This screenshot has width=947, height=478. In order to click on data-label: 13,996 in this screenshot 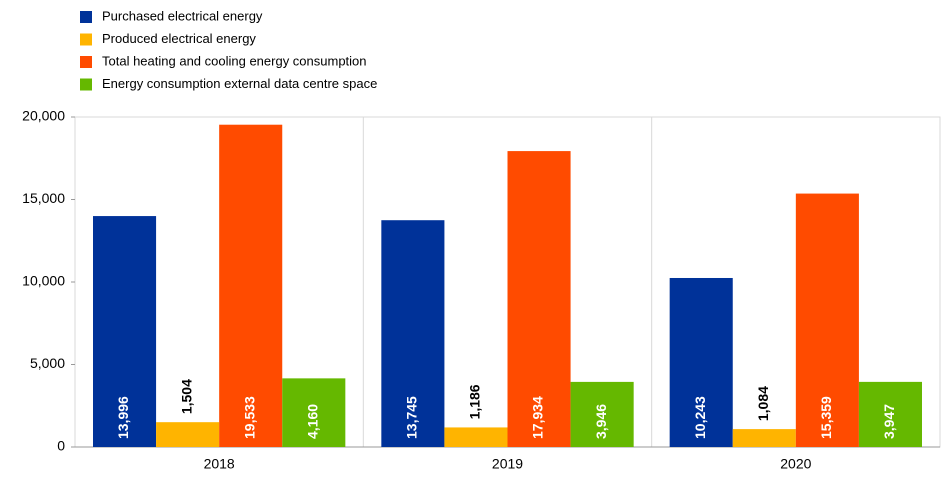, I will do `click(123, 417)`.